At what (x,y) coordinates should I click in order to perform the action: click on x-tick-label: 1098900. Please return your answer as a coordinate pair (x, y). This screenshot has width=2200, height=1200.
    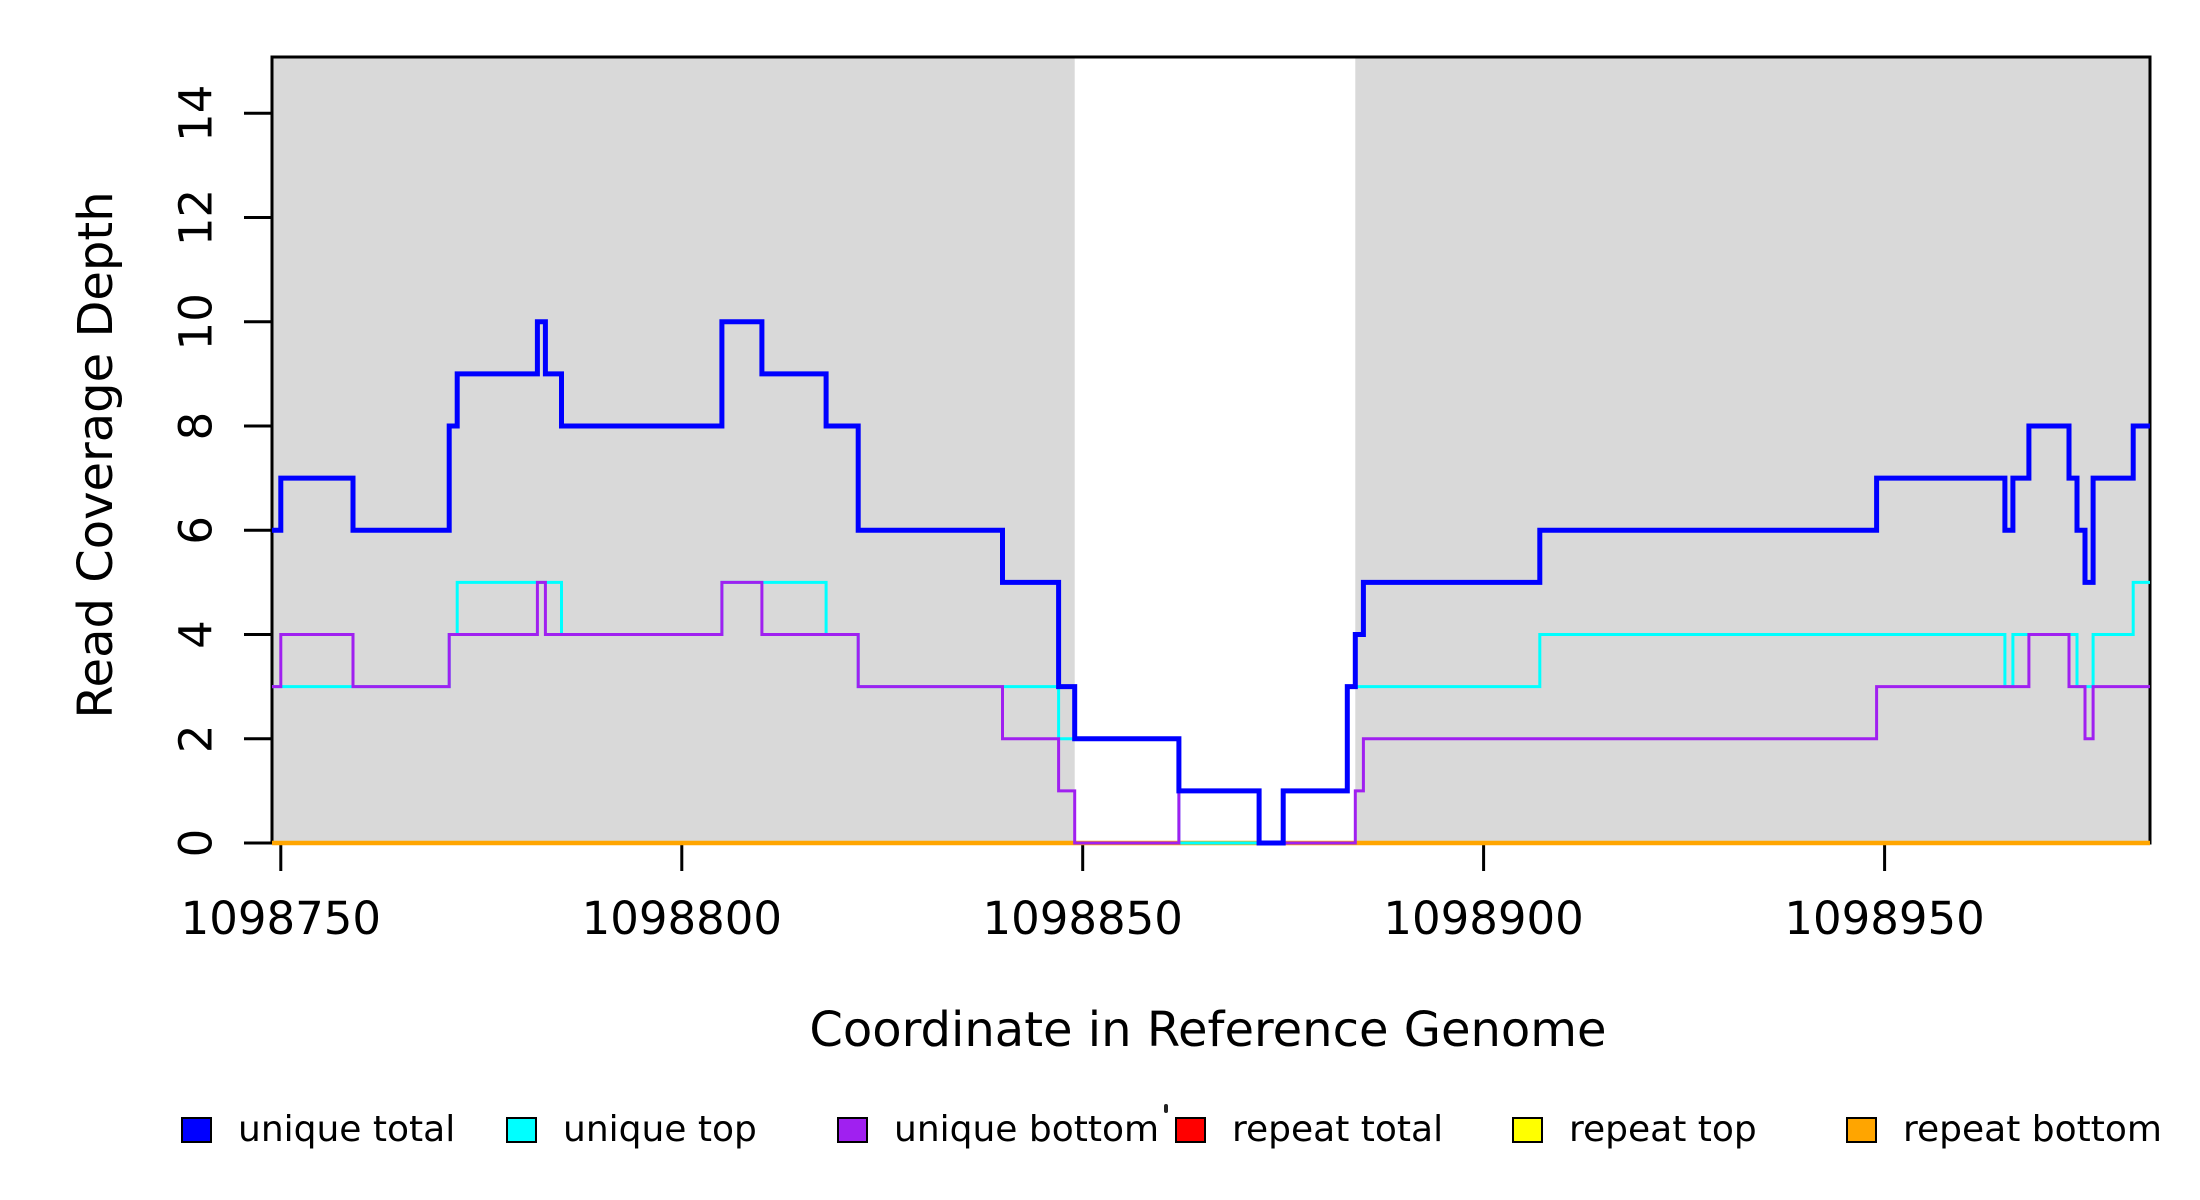
    Looking at the image, I should click on (1483, 918).